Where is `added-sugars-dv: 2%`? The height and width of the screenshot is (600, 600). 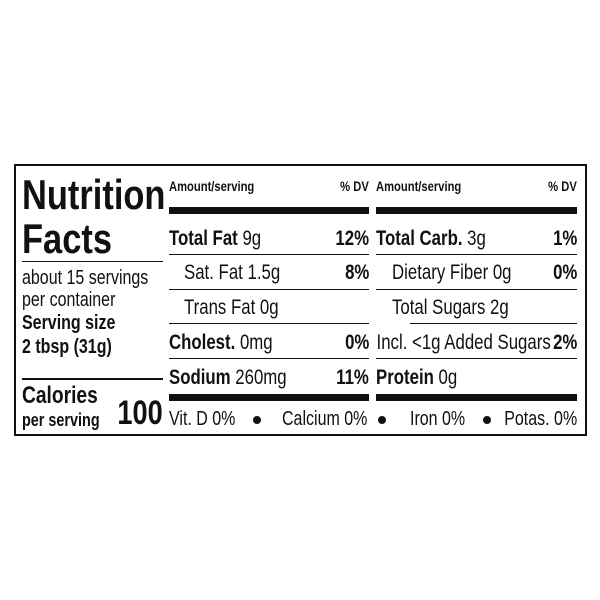 added-sugars-dv: 2% is located at coordinates (564, 342).